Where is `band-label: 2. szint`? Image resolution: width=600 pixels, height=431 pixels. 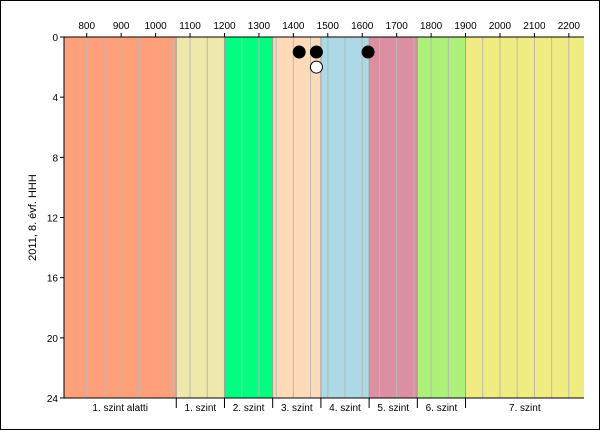 band-label: 2. szint is located at coordinates (249, 408).